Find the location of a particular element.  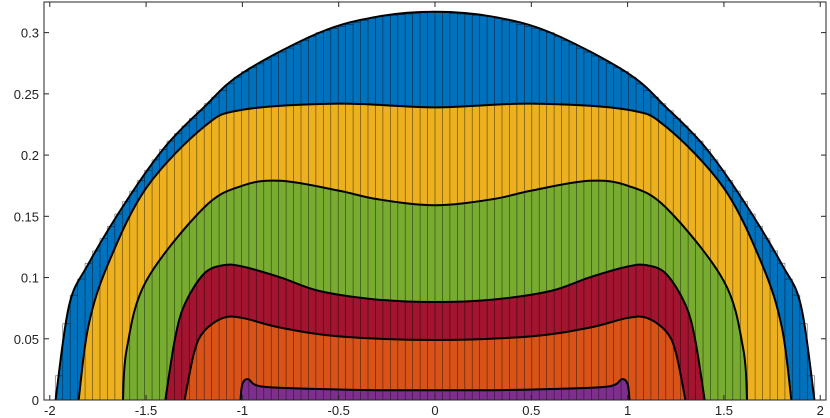

x-tick-label-1: -1.5 is located at coordinates (146, 410).